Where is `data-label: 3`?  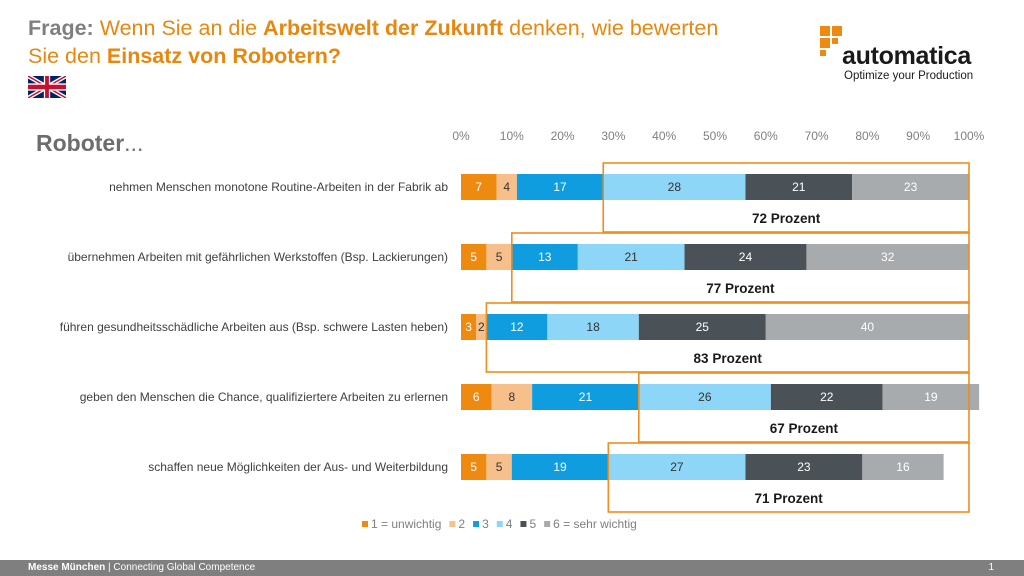 data-label: 3 is located at coordinates (468, 327).